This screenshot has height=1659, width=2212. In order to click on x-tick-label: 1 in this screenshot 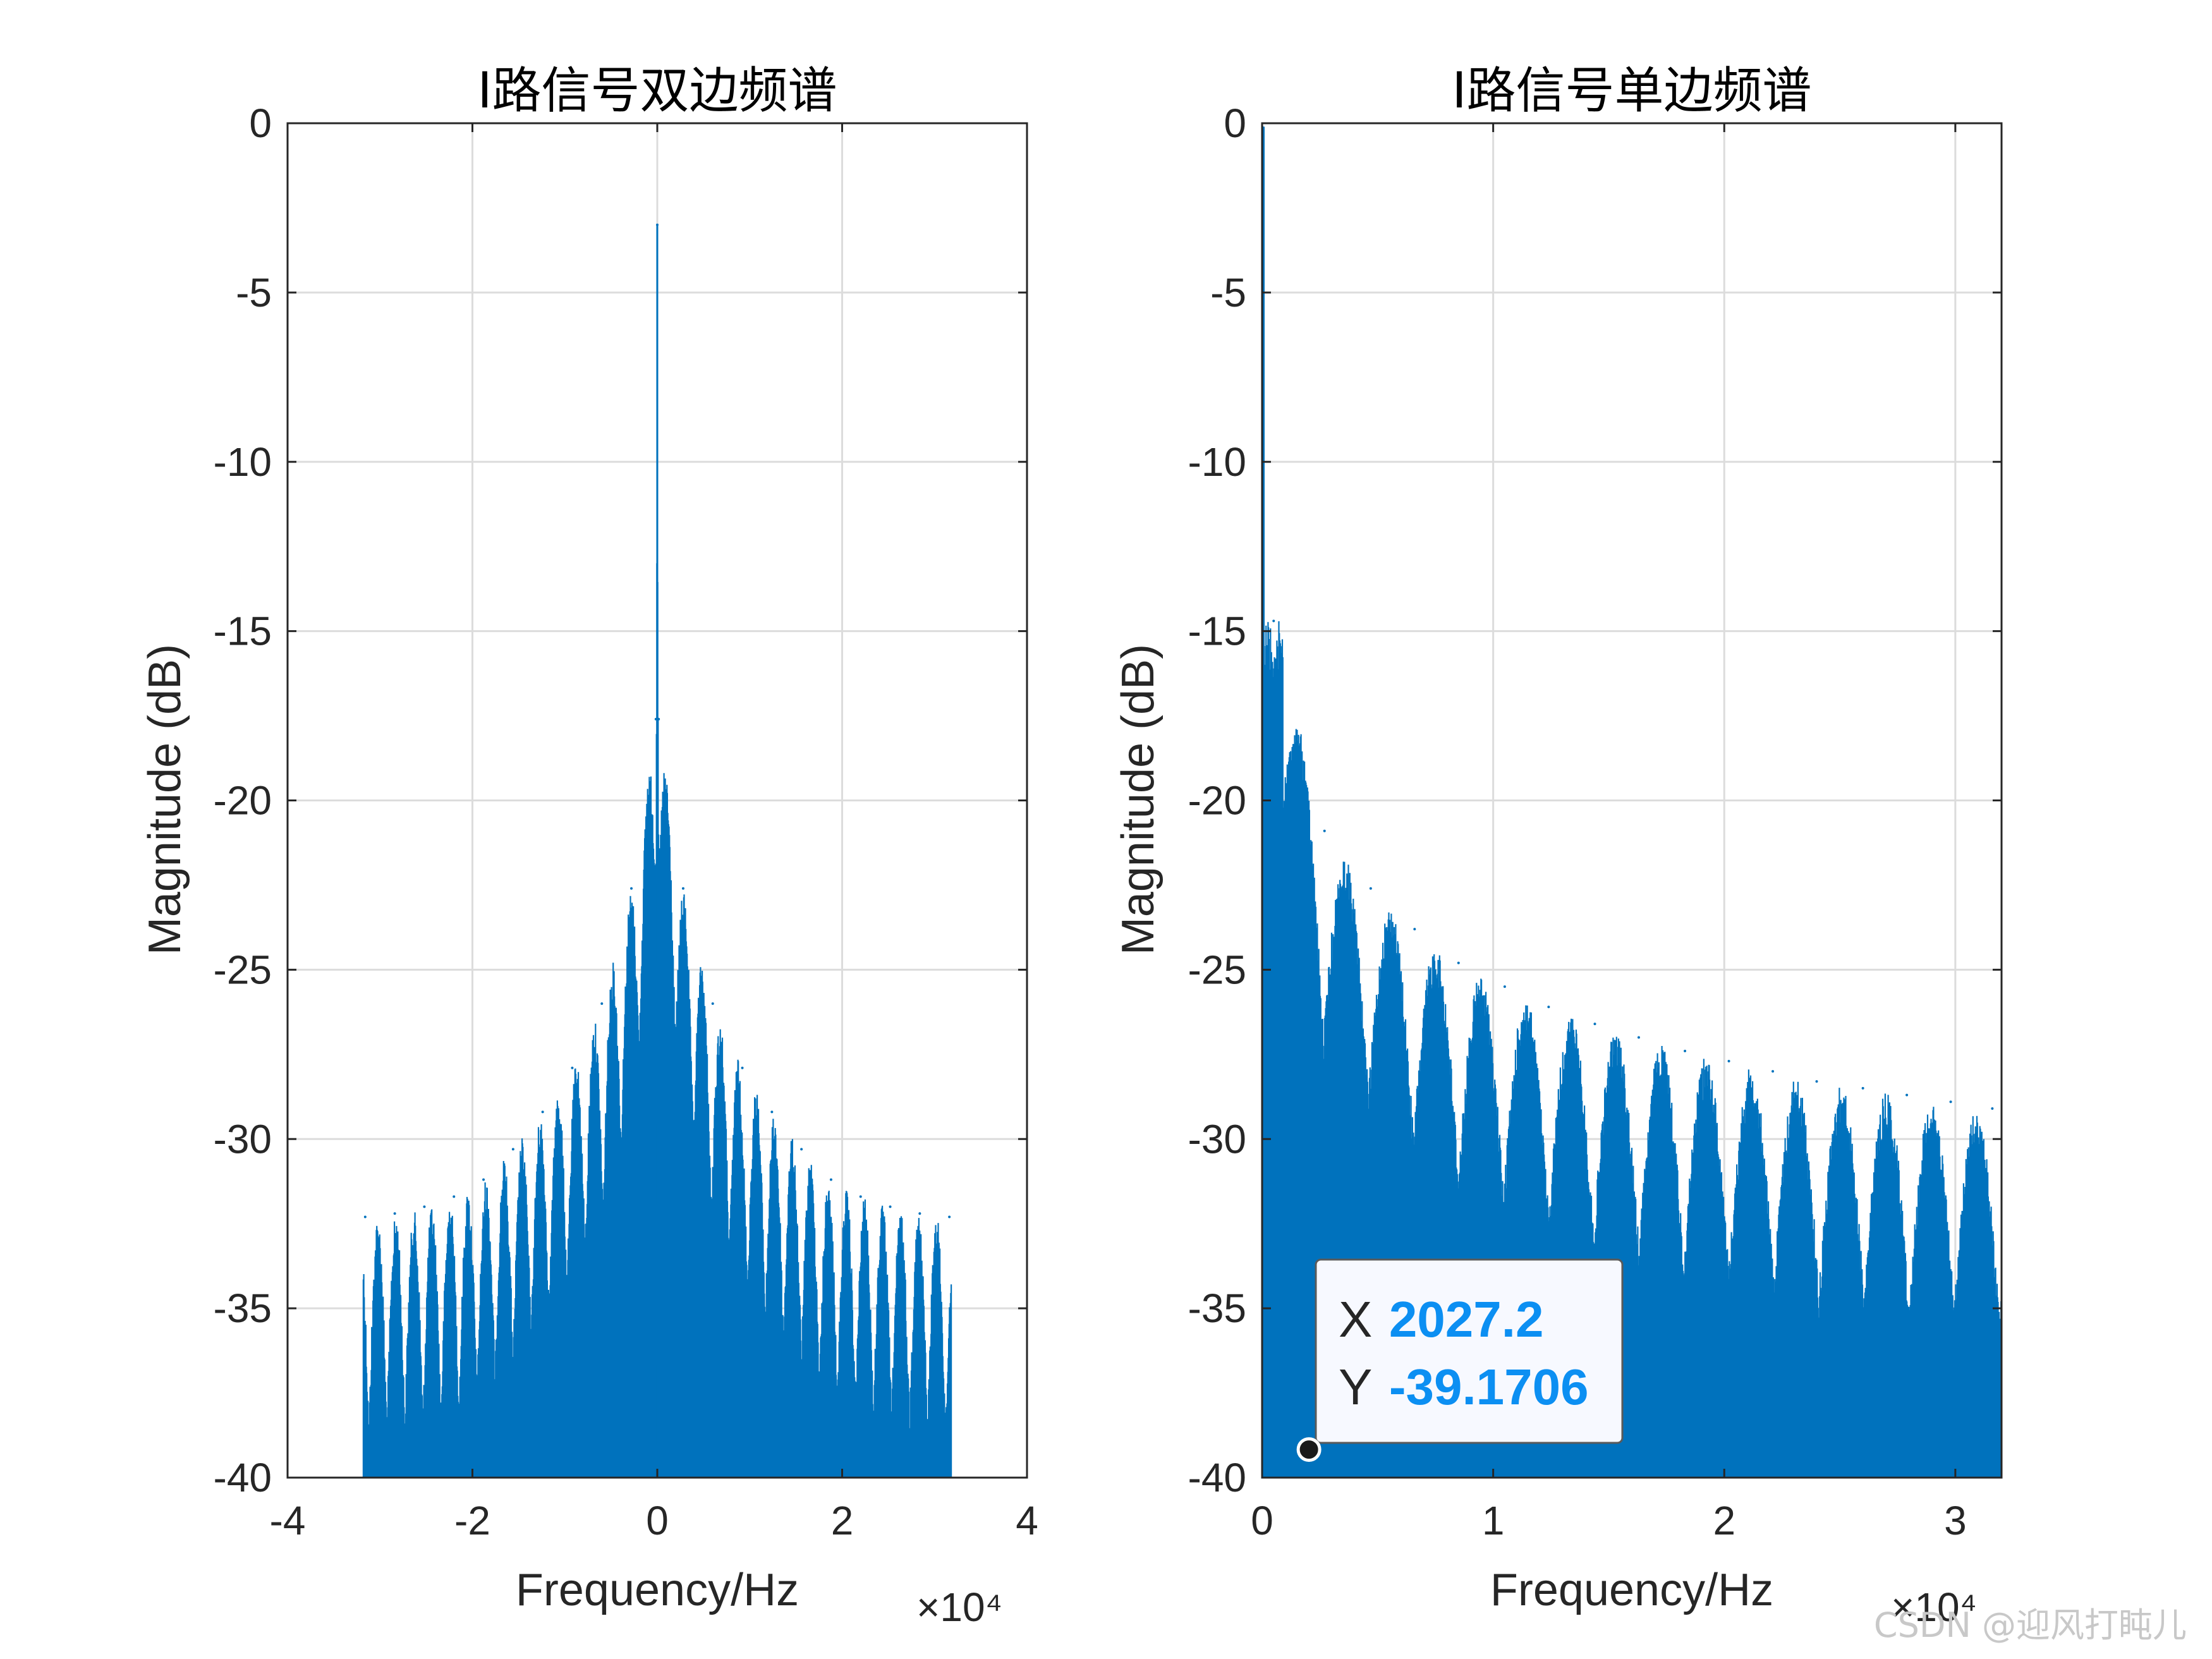, I will do `click(1494, 1520)`.